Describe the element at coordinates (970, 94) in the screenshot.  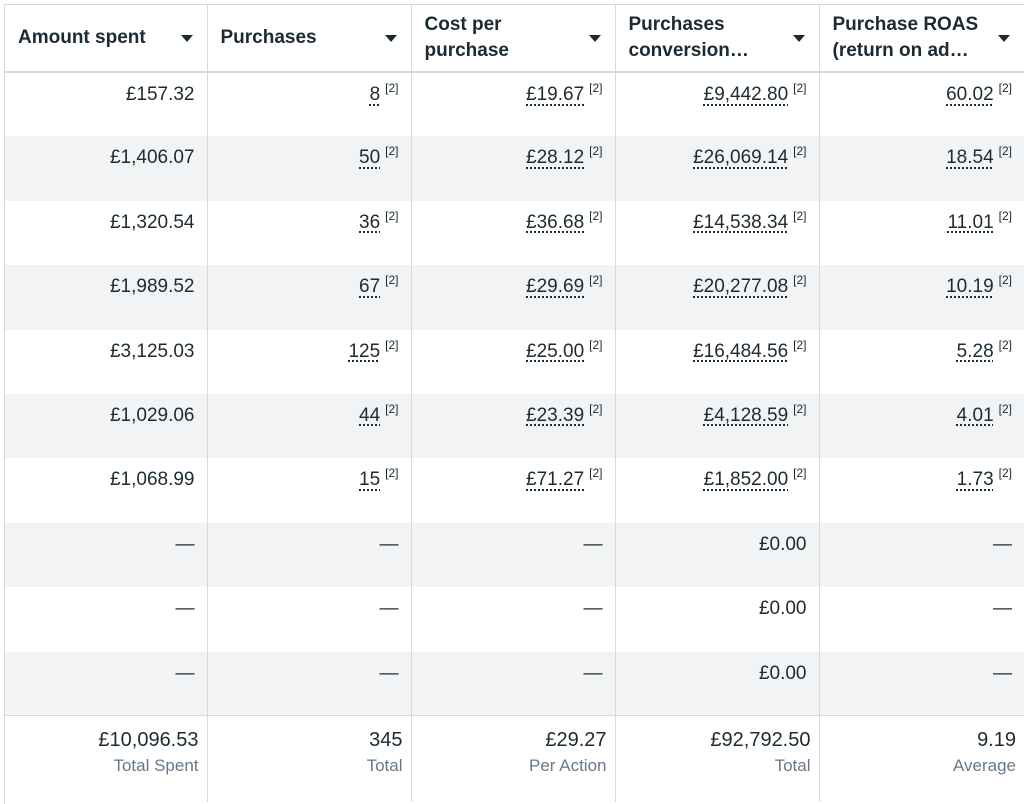
I see `metric-value-link: 60.02` at that location.